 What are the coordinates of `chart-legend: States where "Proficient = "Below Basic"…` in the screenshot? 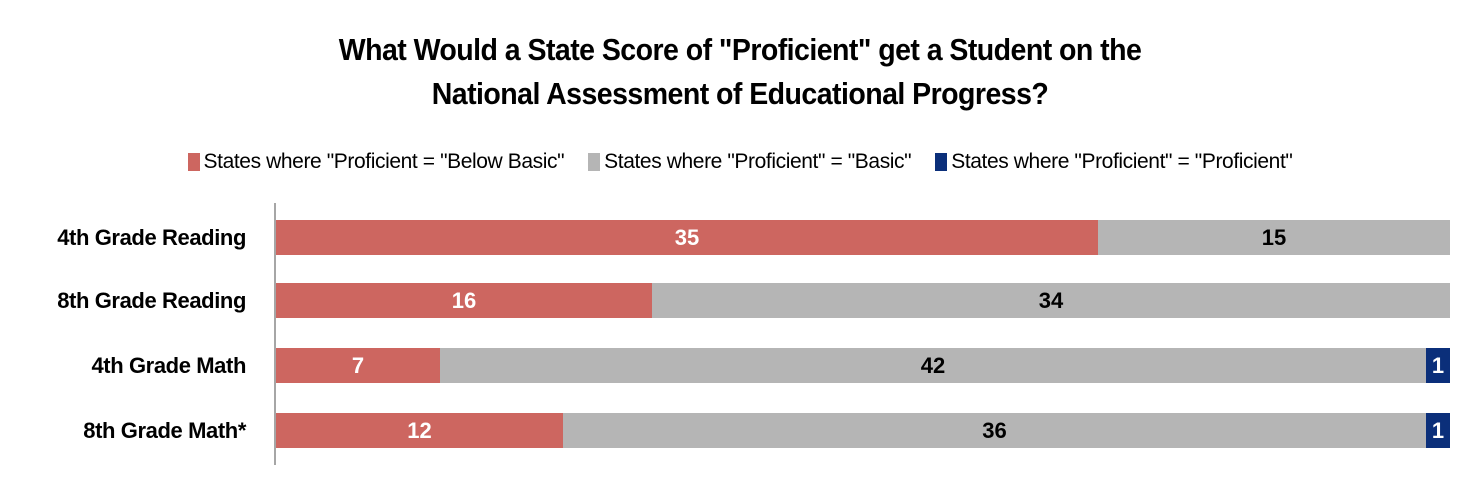 It's located at (740, 162).